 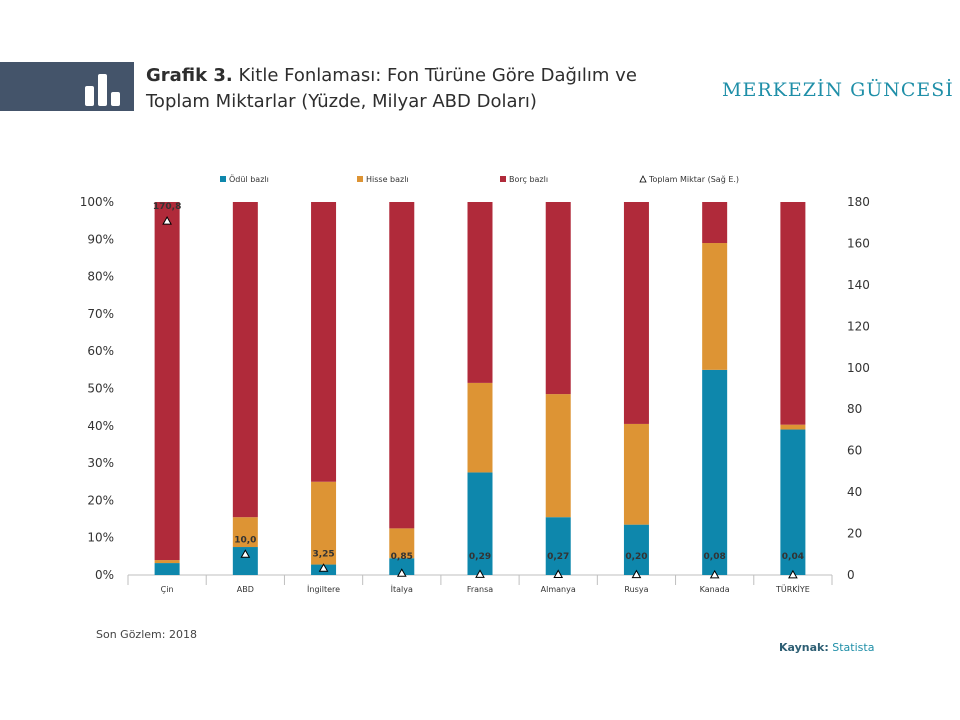 What do you see at coordinates (858, 326) in the screenshot?
I see `y-right-tick-label: 120` at bounding box center [858, 326].